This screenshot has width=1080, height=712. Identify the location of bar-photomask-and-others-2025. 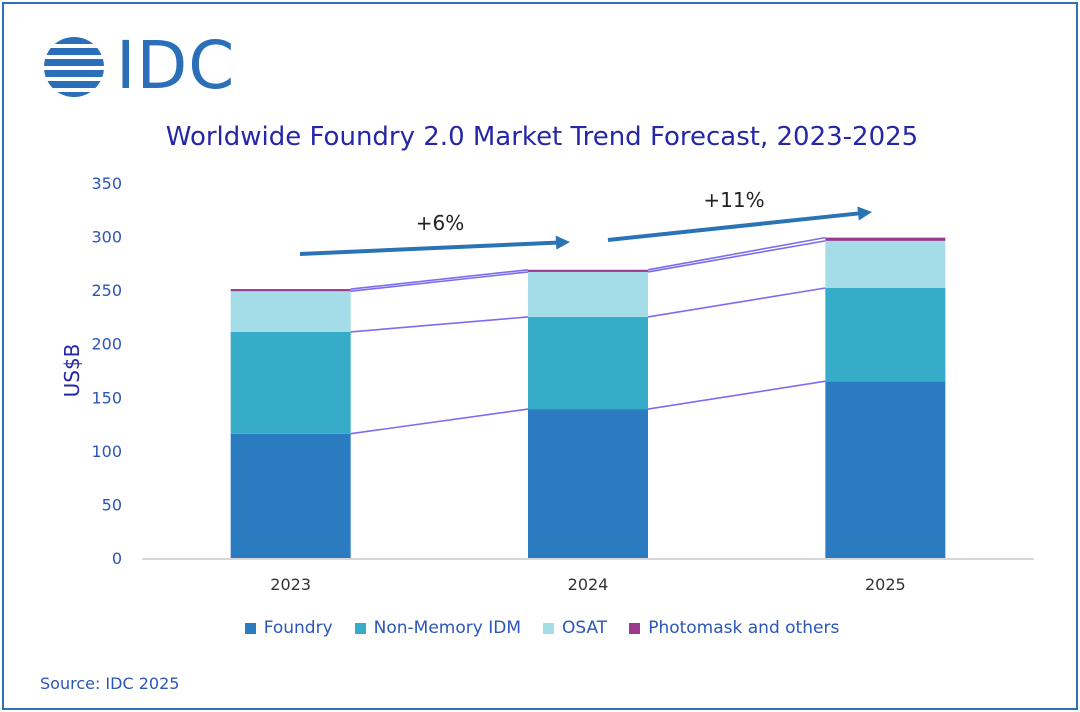
(885, 239).